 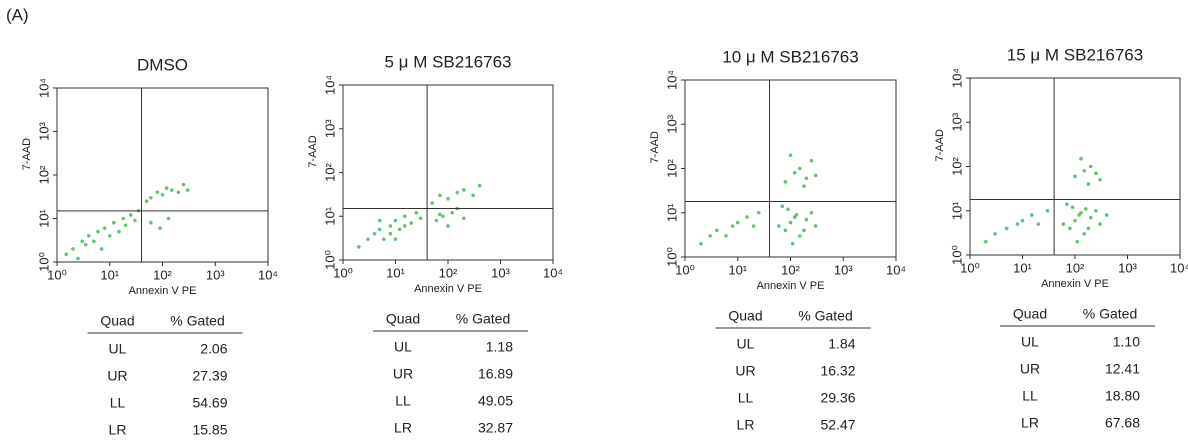 I want to click on table-cell: 32.87, so click(x=495, y=428).